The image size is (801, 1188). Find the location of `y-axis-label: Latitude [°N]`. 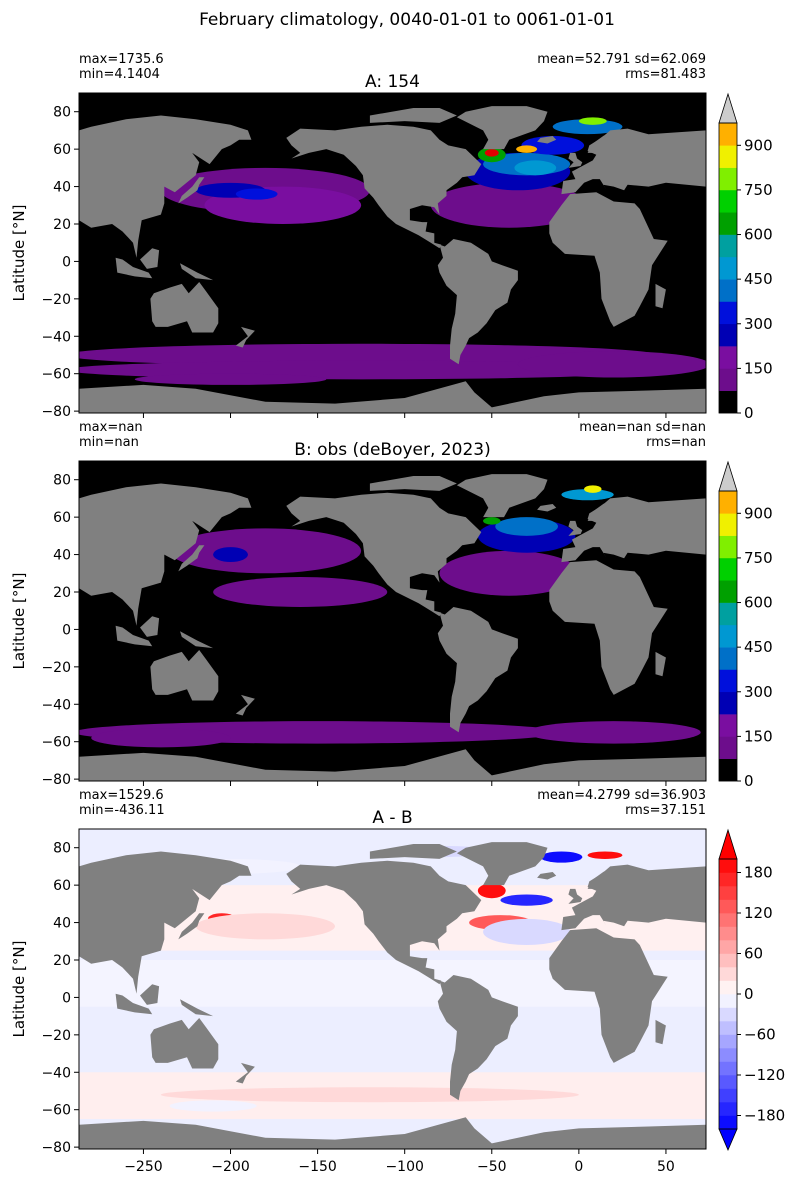

y-axis-label: Latitude [°N] is located at coordinates (19, 989).